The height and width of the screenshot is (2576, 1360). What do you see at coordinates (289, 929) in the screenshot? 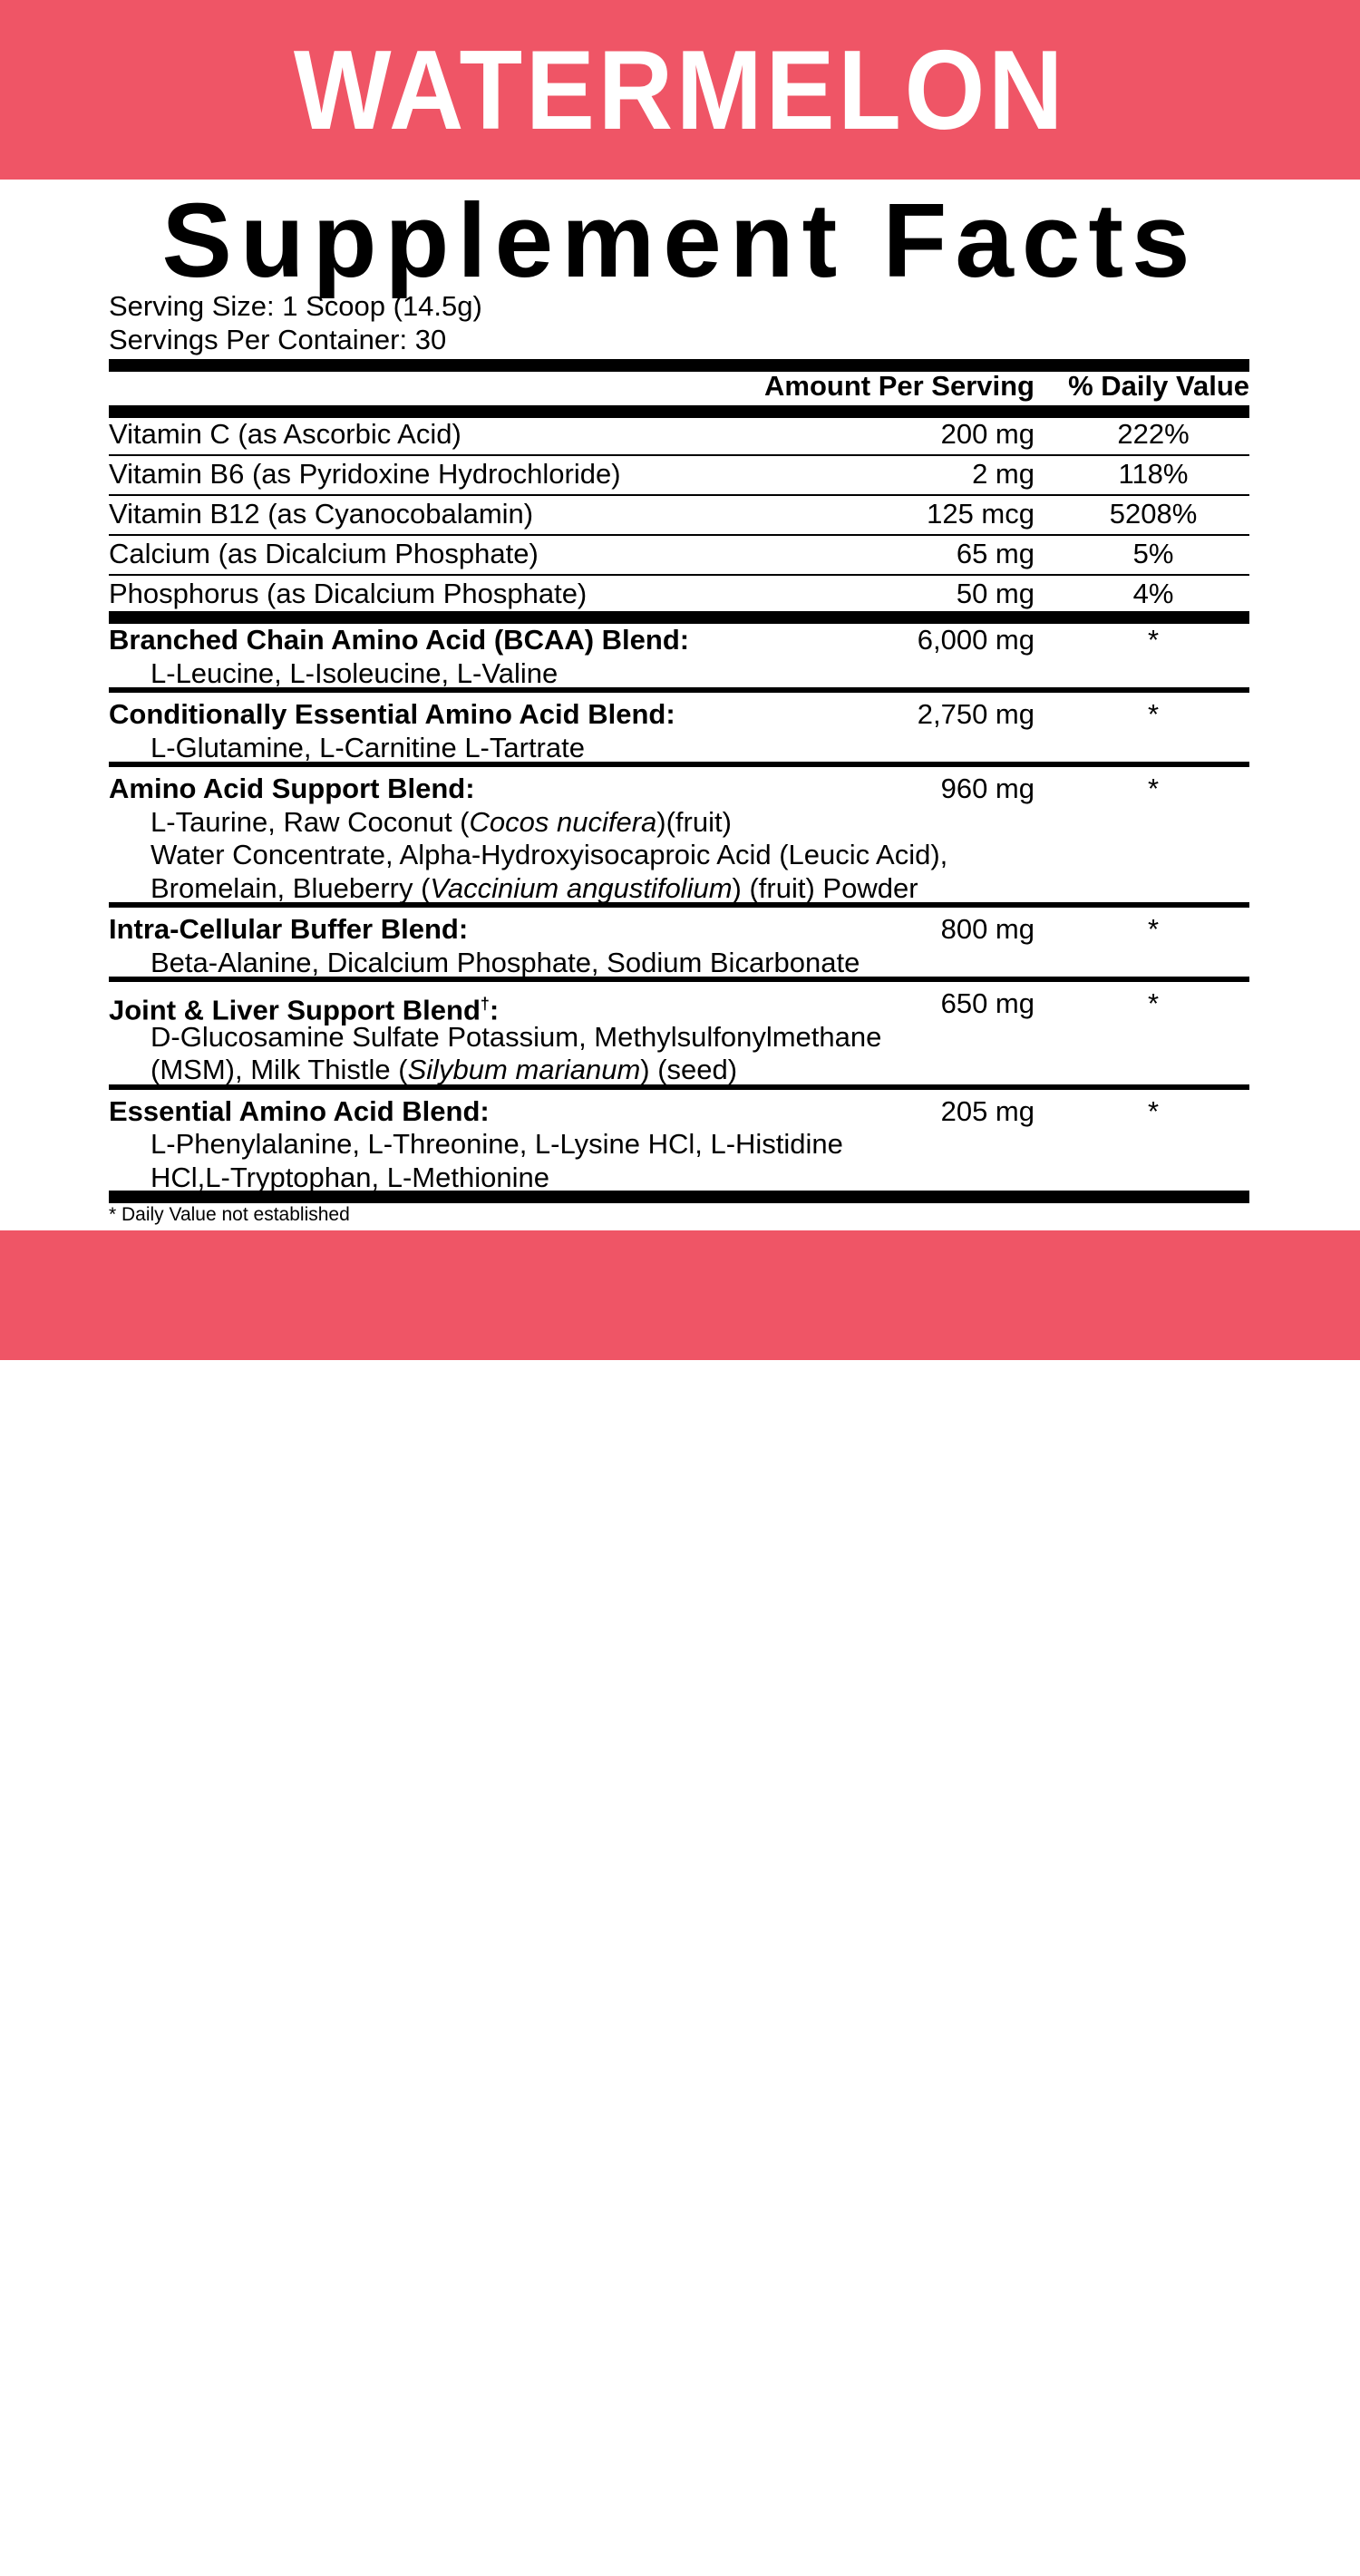
I see `blend-name: Intra-Cellular Buffer Blend:` at bounding box center [289, 929].